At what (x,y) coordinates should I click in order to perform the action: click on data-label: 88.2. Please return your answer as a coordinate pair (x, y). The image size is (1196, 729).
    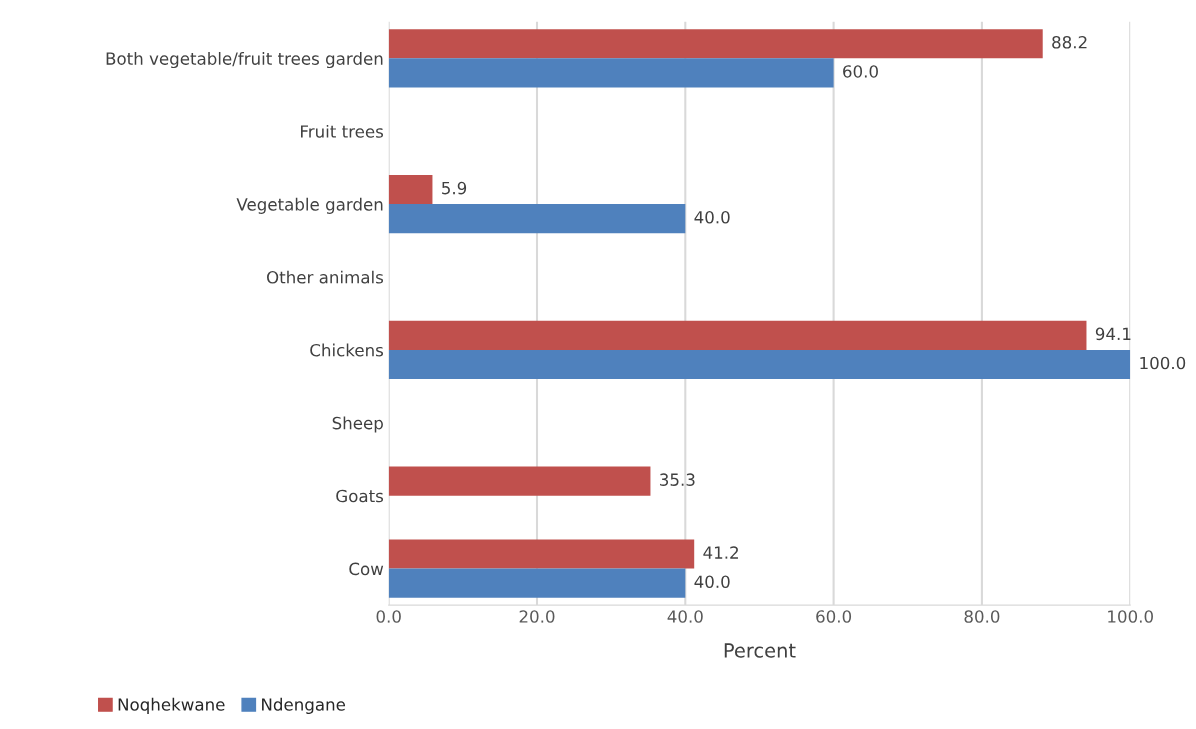
    Looking at the image, I should click on (1069, 42).